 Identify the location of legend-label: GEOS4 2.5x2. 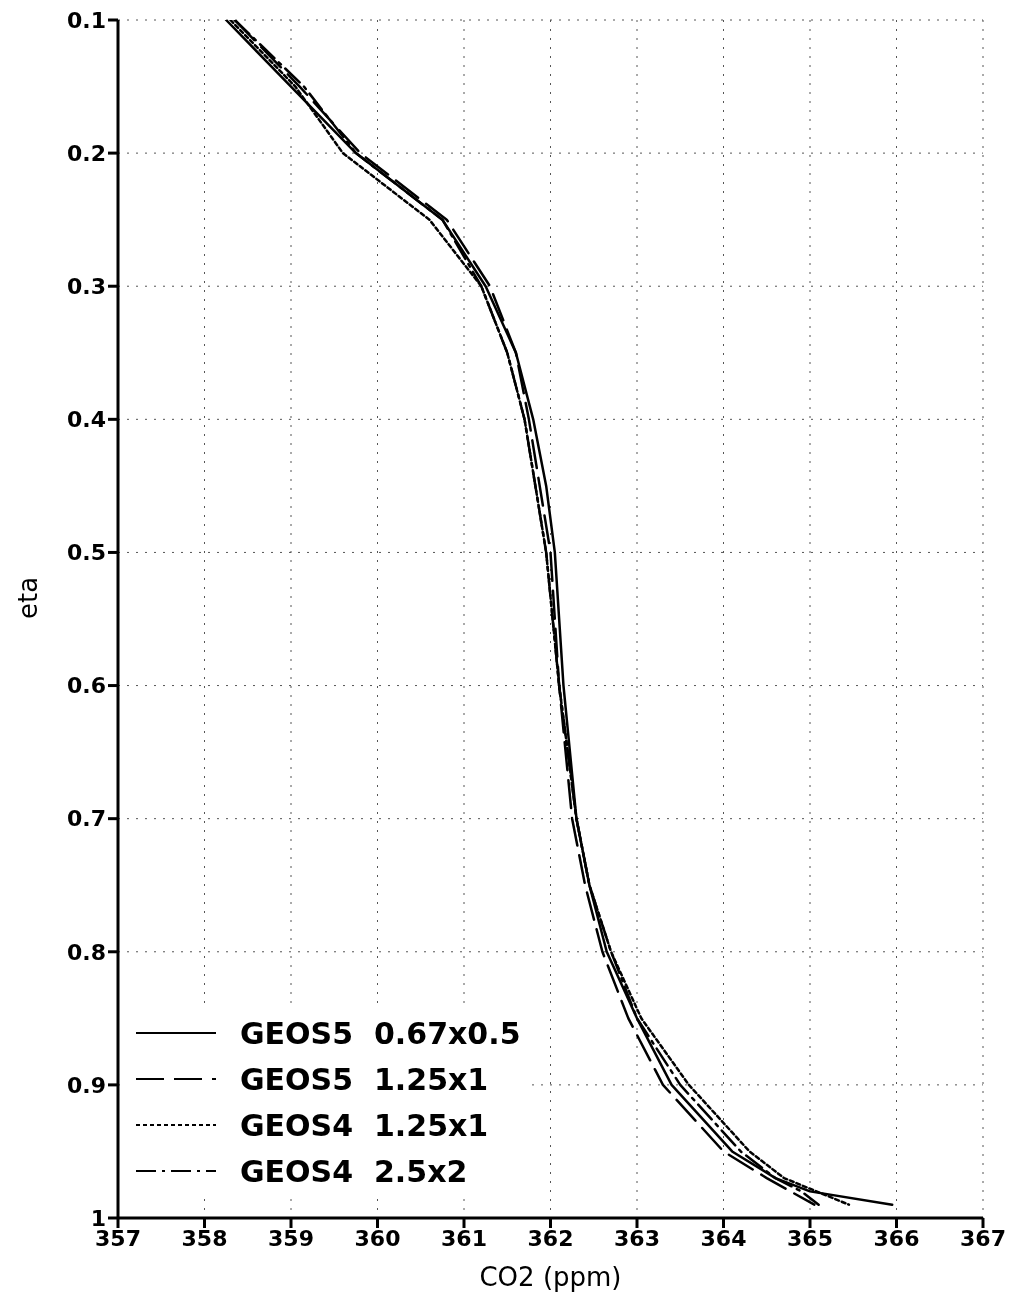
(354, 1171).